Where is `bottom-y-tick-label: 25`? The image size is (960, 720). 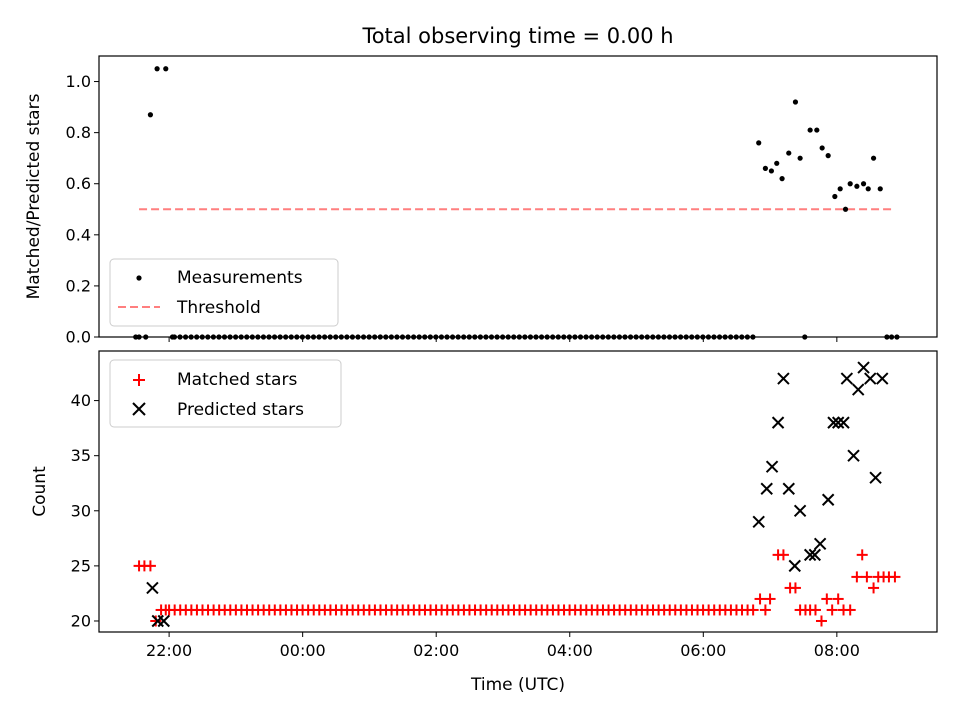 bottom-y-tick-label: 25 is located at coordinates (81, 565).